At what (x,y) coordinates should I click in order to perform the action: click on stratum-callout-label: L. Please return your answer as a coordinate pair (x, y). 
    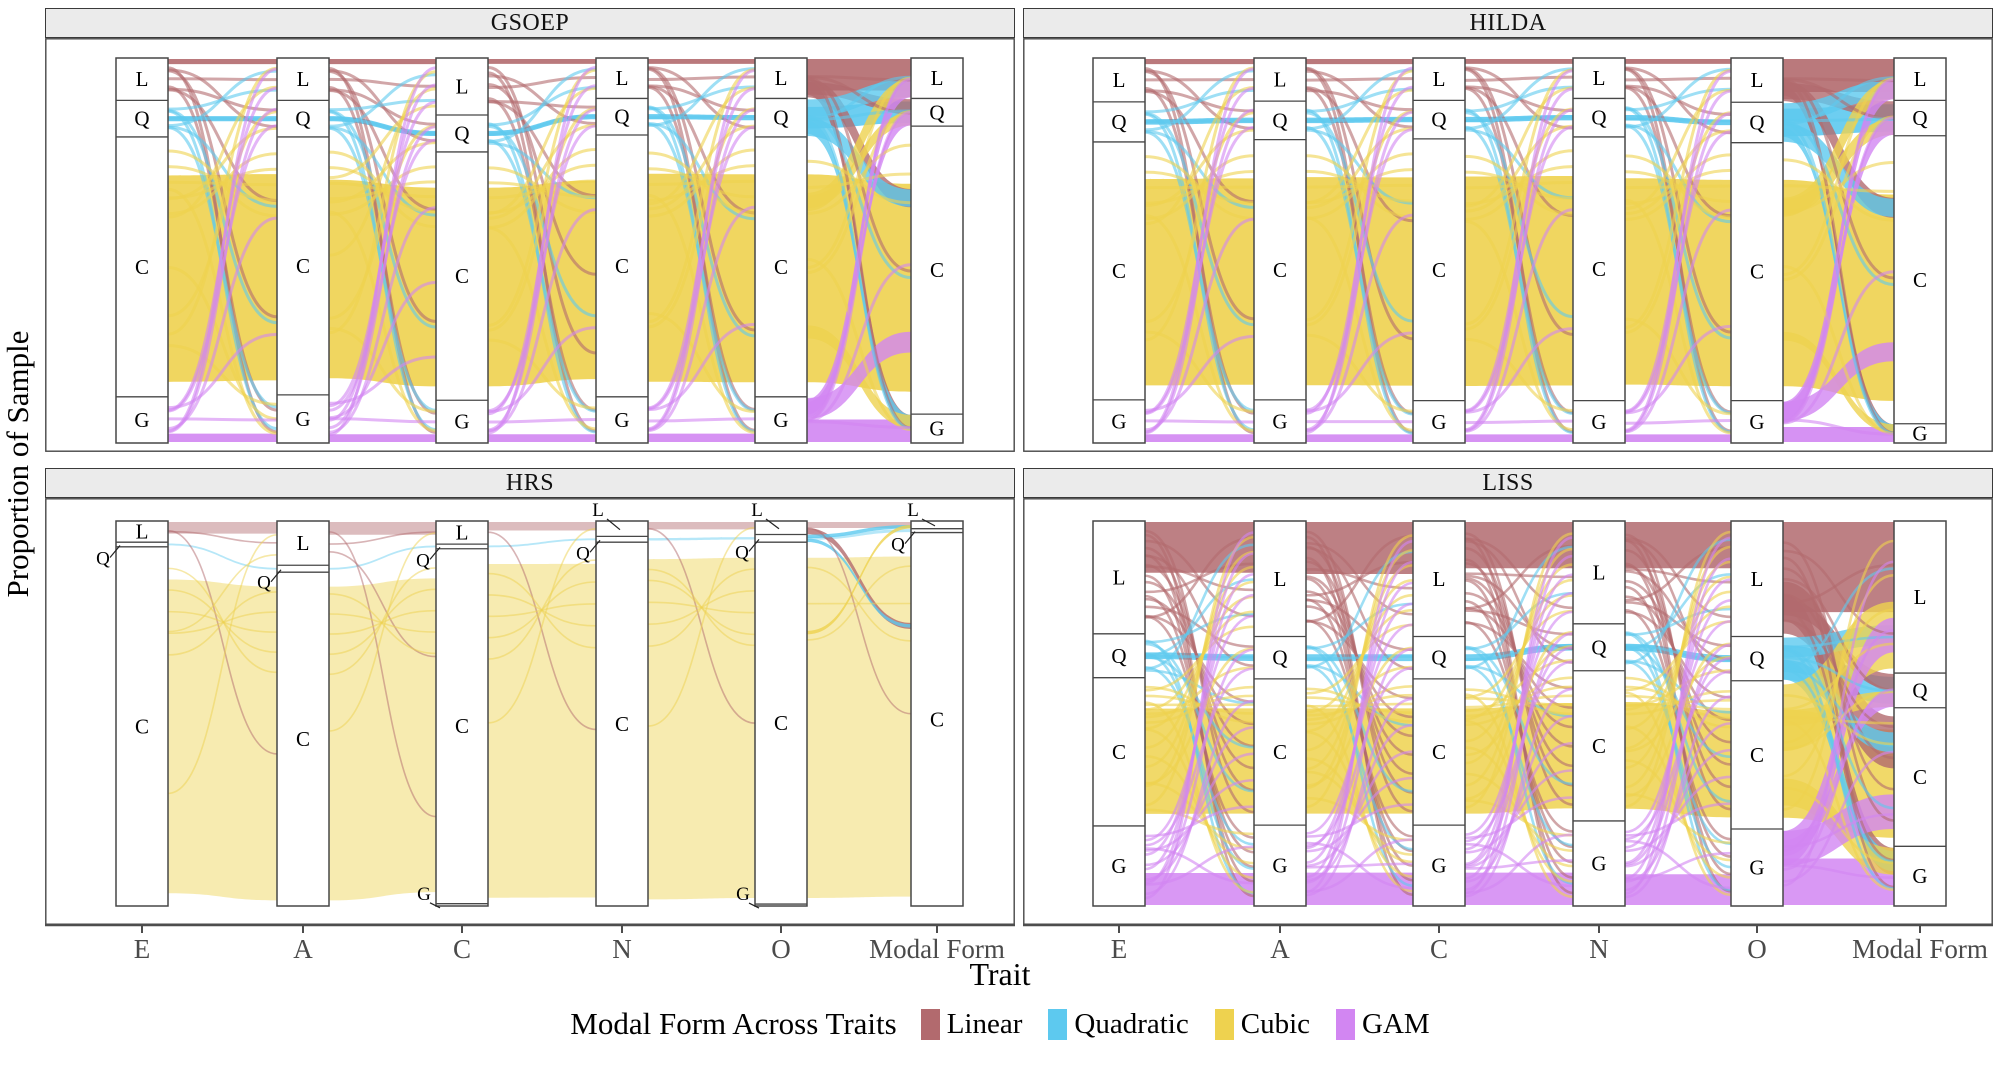
    Looking at the image, I should click on (913, 510).